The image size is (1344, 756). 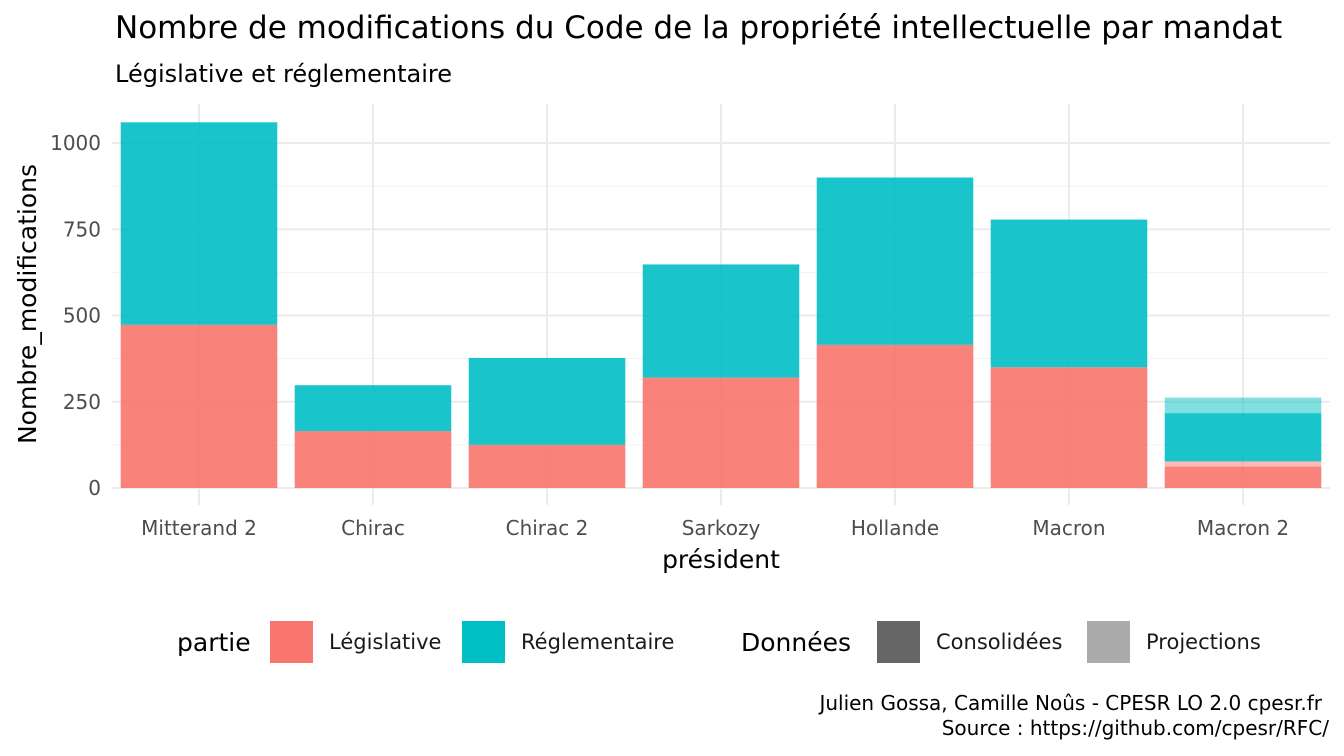 I want to click on bar-legislative-projected, so click(x=1243, y=464).